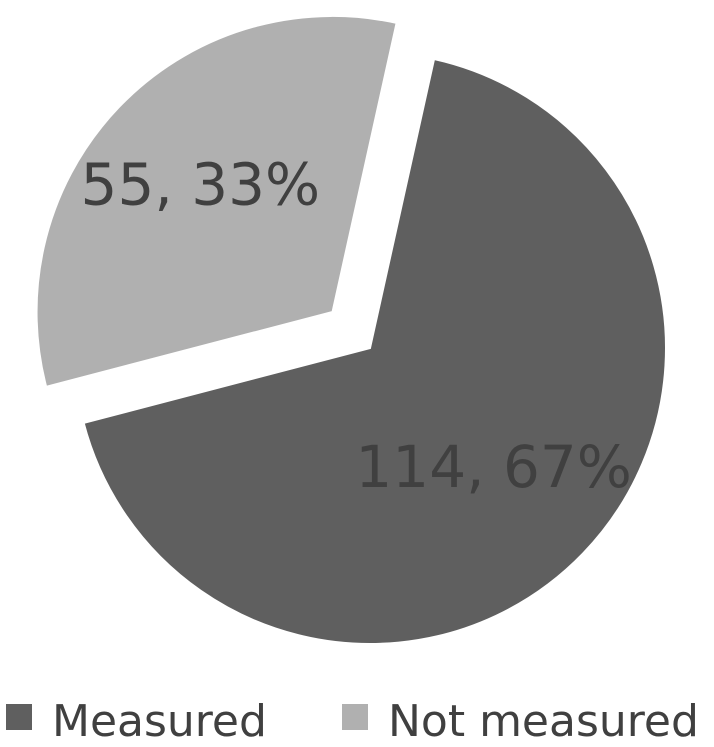 Image resolution: width=714 pixels, height=747 pixels. Describe the element at coordinates (493, 467) in the screenshot. I see `data-label-measured: 114, 67%` at that location.